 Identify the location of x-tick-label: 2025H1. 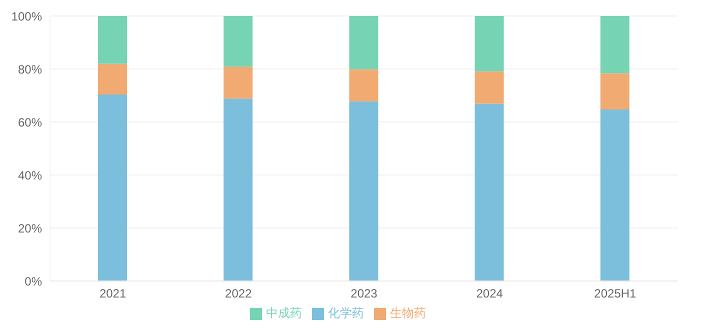
(615, 293).